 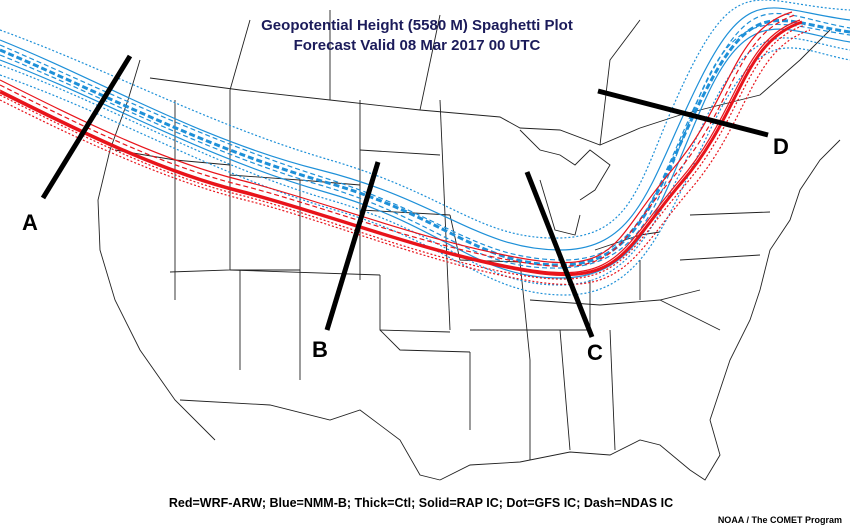 What do you see at coordinates (781, 146) in the screenshot?
I see `section-label-d: D` at bounding box center [781, 146].